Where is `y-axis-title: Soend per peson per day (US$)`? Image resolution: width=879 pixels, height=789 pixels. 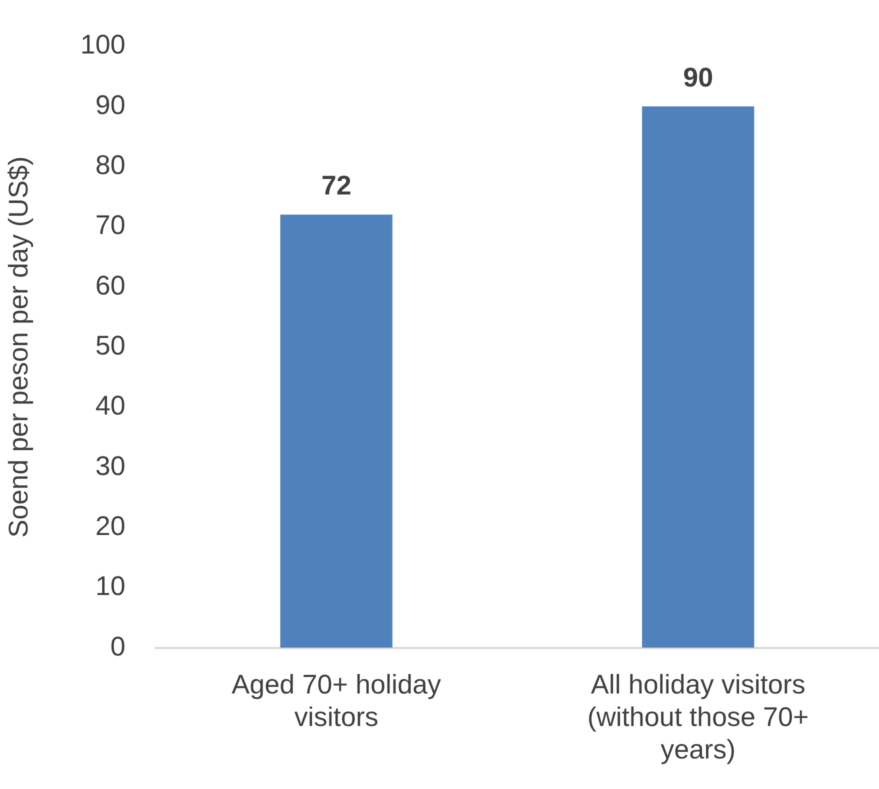 y-axis-title: Soend per peson per day (US$) is located at coordinates (19, 347).